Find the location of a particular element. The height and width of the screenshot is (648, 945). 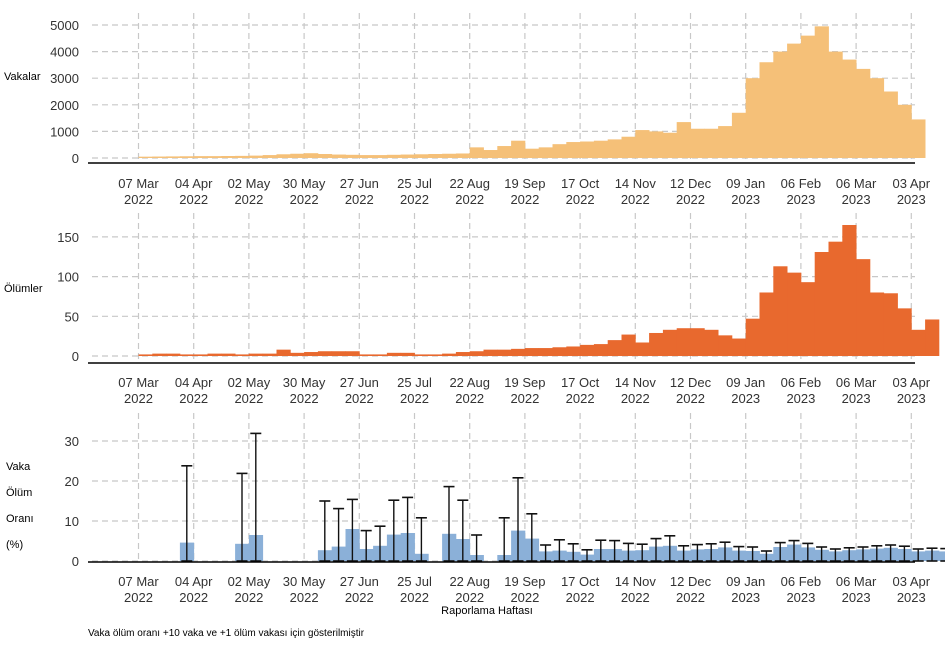

y-axis-label-line: Vaka is located at coordinates (18, 467).